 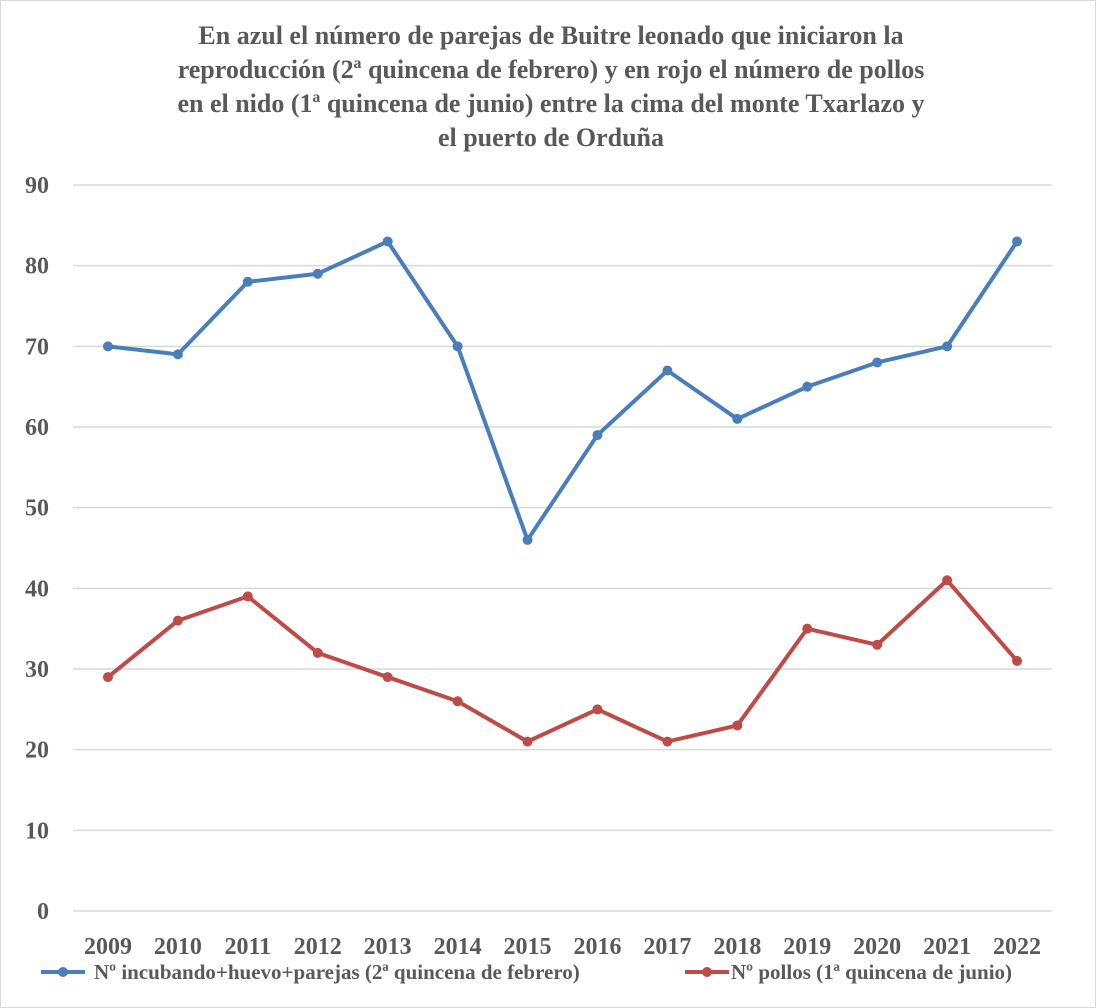 What do you see at coordinates (318, 947) in the screenshot?
I see `x-tick-label: 2012` at bounding box center [318, 947].